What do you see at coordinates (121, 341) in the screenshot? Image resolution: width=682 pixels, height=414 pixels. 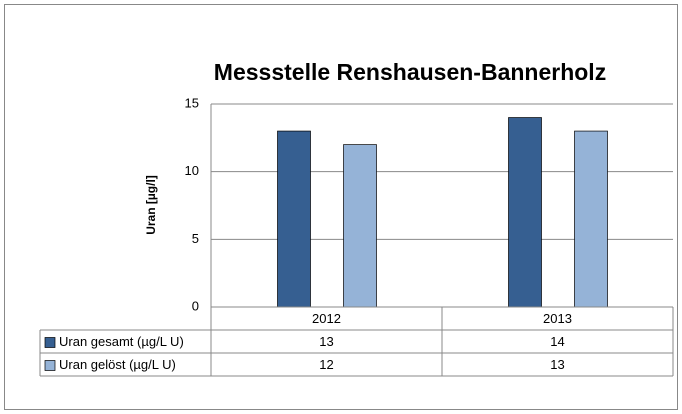 I see `legend-label: Uran gesamt (µg/L U)` at bounding box center [121, 341].